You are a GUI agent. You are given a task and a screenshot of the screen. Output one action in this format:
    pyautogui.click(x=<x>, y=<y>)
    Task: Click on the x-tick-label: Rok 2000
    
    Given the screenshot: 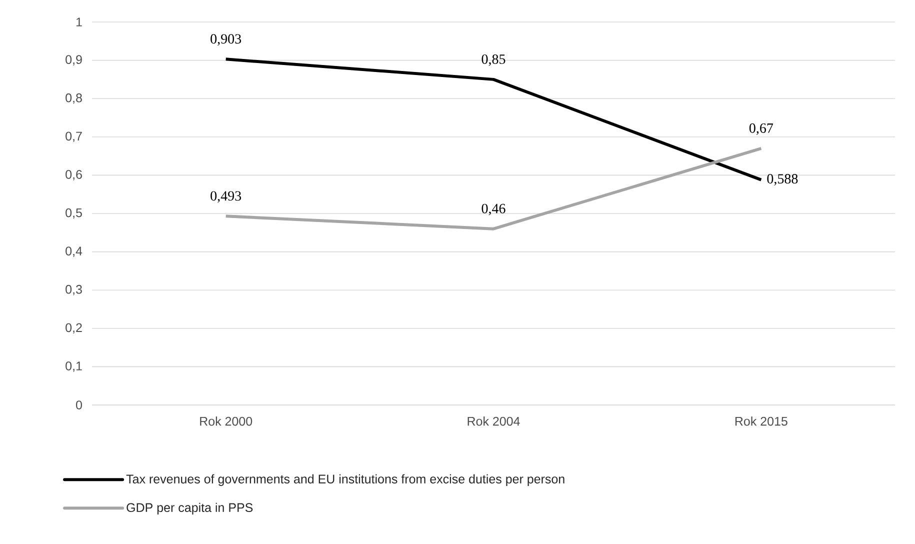 What is the action you would take?
    pyautogui.click(x=226, y=421)
    